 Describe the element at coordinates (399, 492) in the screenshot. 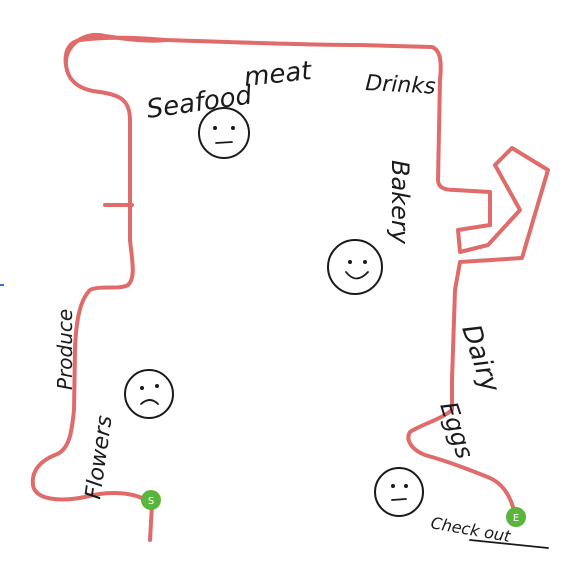

I see `face-checkout` at that location.